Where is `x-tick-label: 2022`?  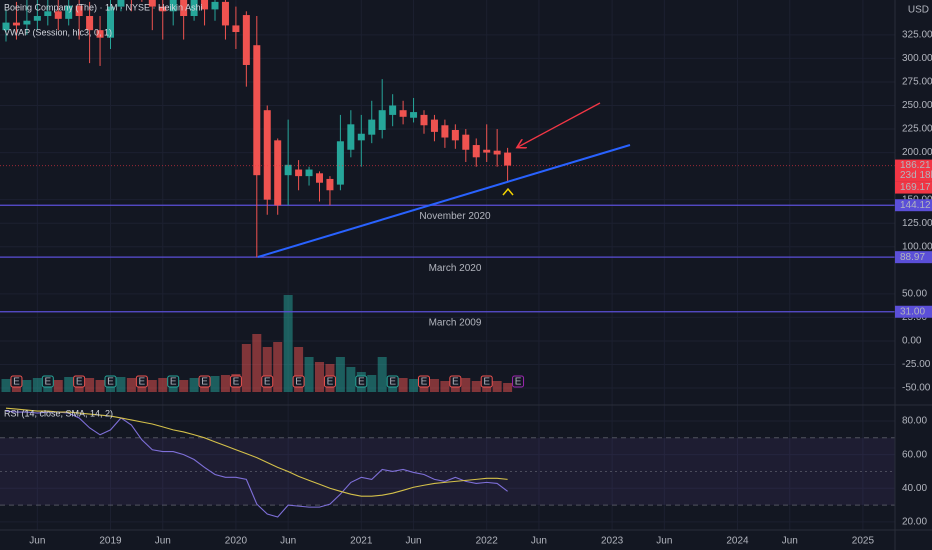 x-tick-label: 2022 is located at coordinates (487, 541).